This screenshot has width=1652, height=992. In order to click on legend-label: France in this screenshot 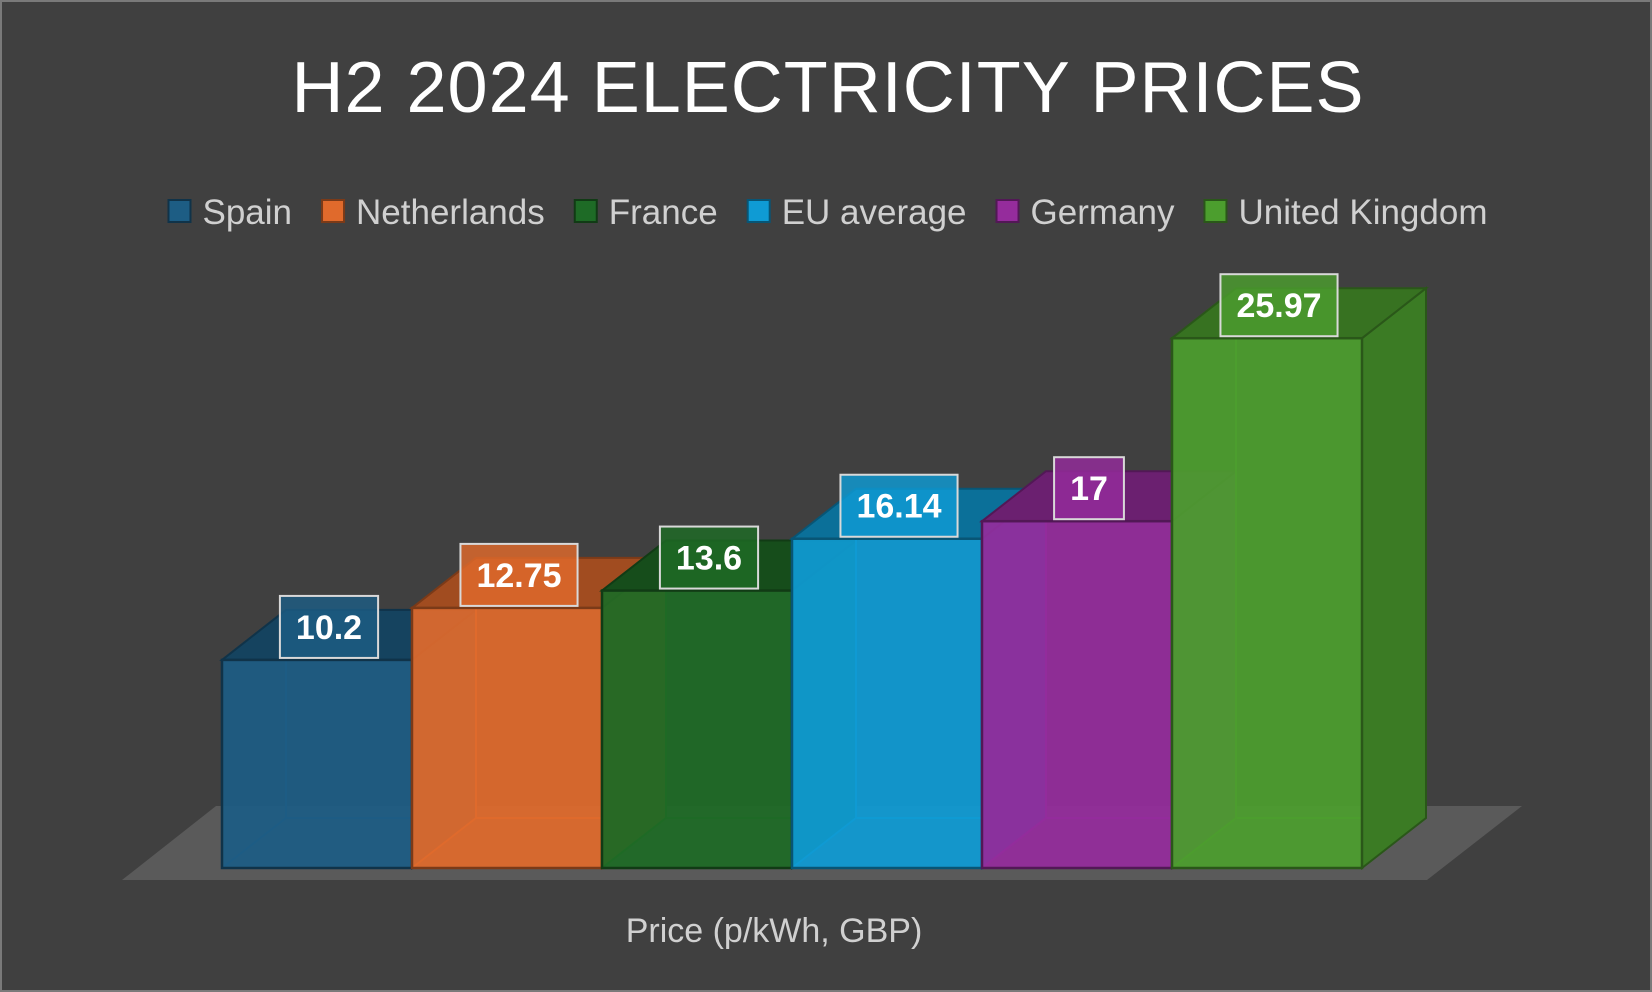, I will do `click(663, 212)`.